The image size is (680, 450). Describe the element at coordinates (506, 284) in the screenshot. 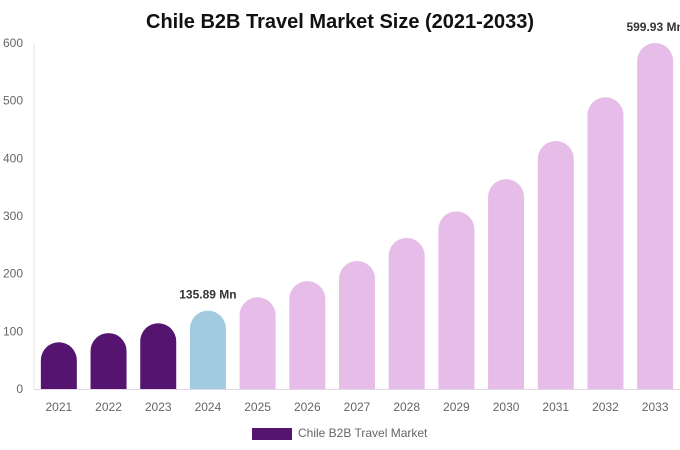

I see `bar-2030` at that location.